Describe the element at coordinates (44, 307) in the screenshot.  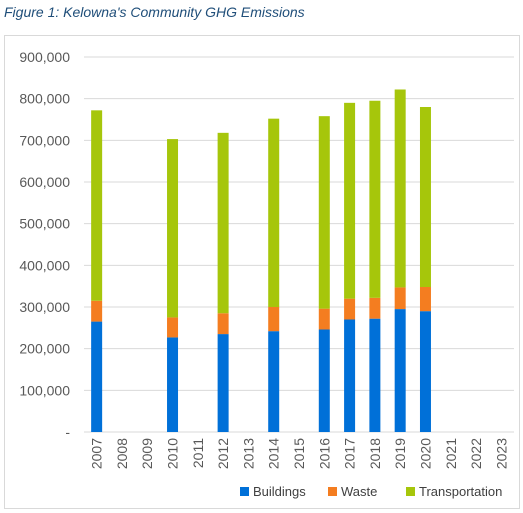
I see `y-tick-label: 300,000` at that location.